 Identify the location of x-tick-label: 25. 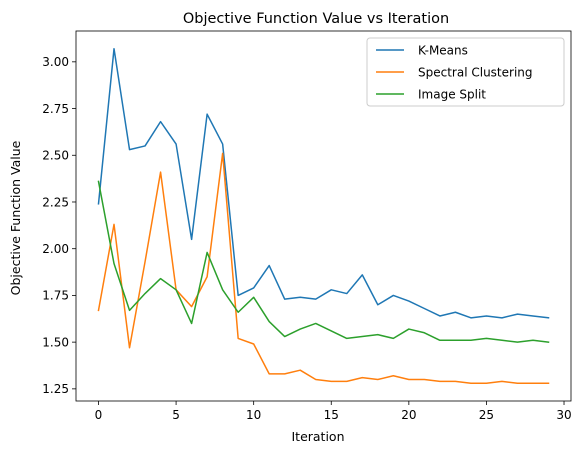
(486, 415).